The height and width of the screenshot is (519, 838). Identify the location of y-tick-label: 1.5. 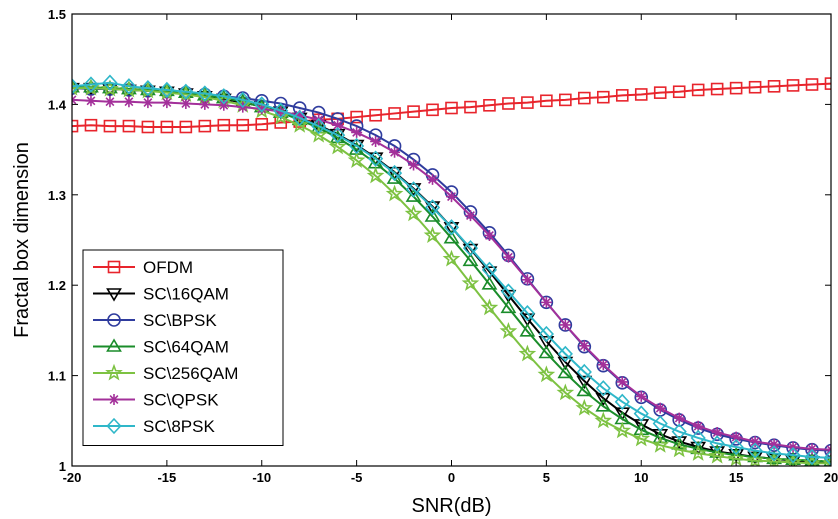
(57, 14).